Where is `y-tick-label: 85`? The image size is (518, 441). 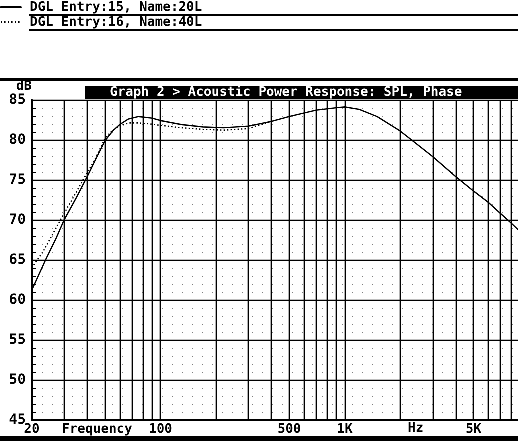 y-tick-label: 85 is located at coordinates (17, 100).